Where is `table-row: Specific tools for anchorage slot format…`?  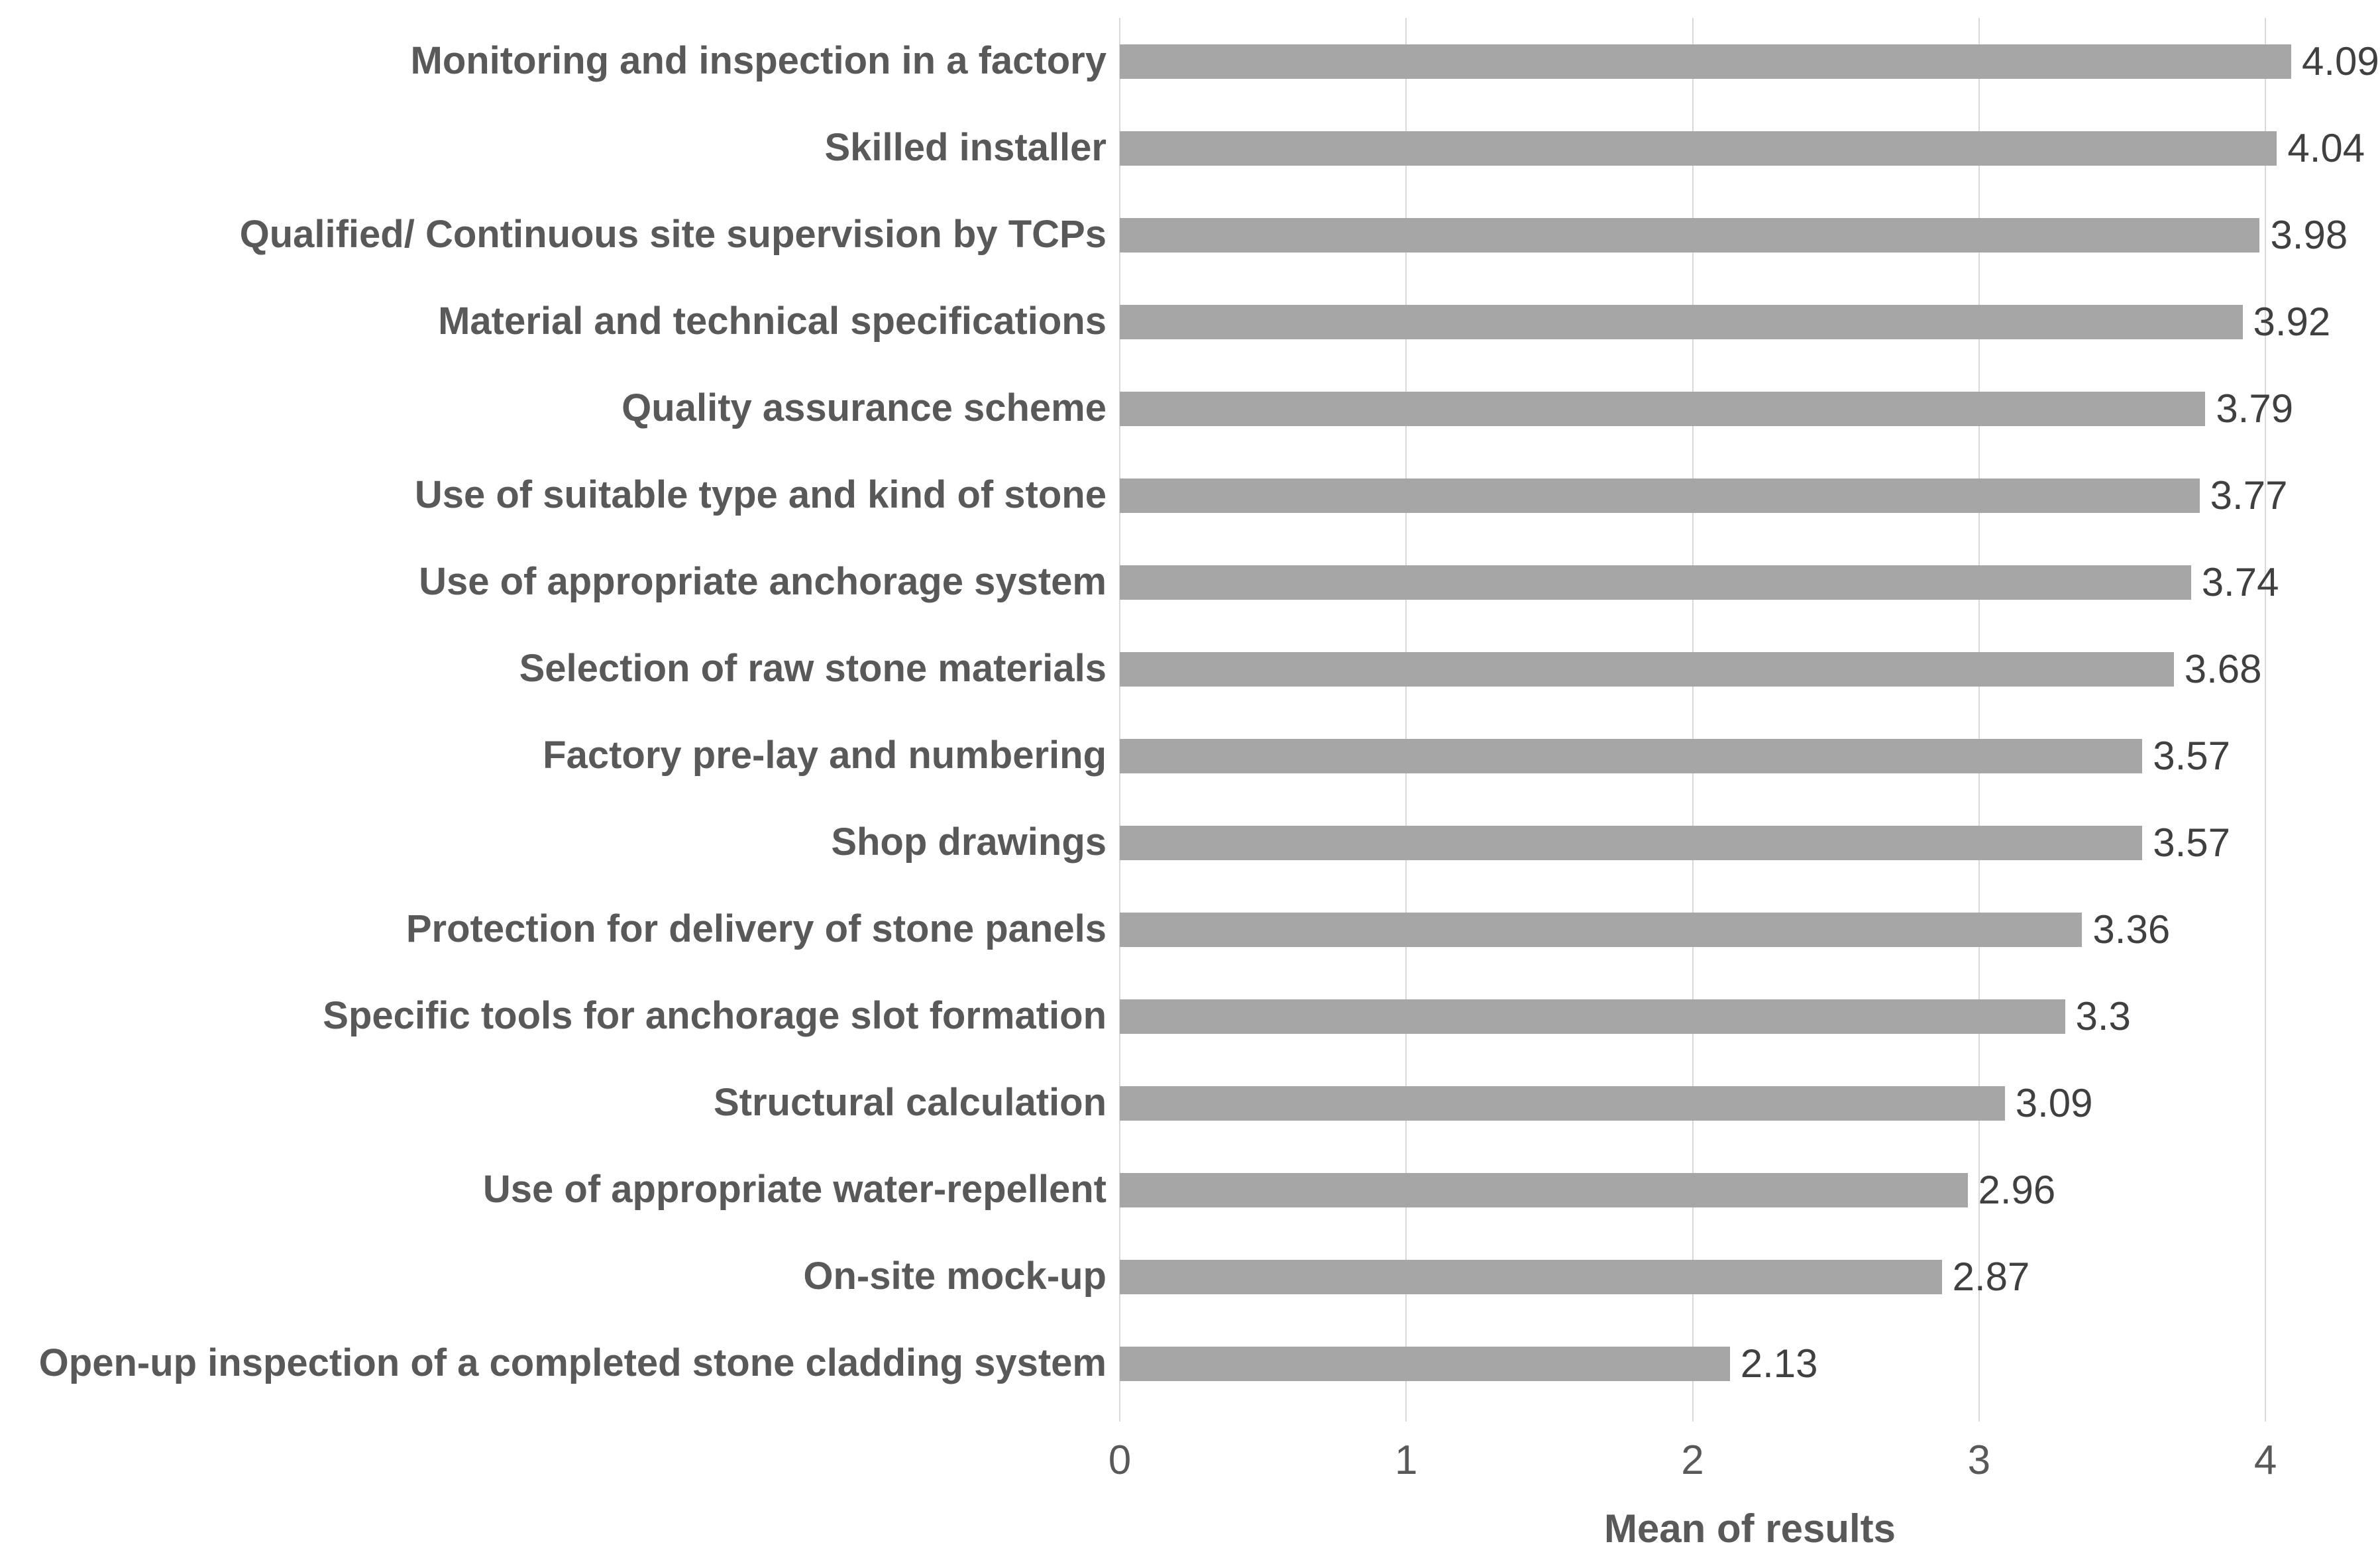
table-row: Specific tools for anchorage slot format… is located at coordinates (1190, 1016).